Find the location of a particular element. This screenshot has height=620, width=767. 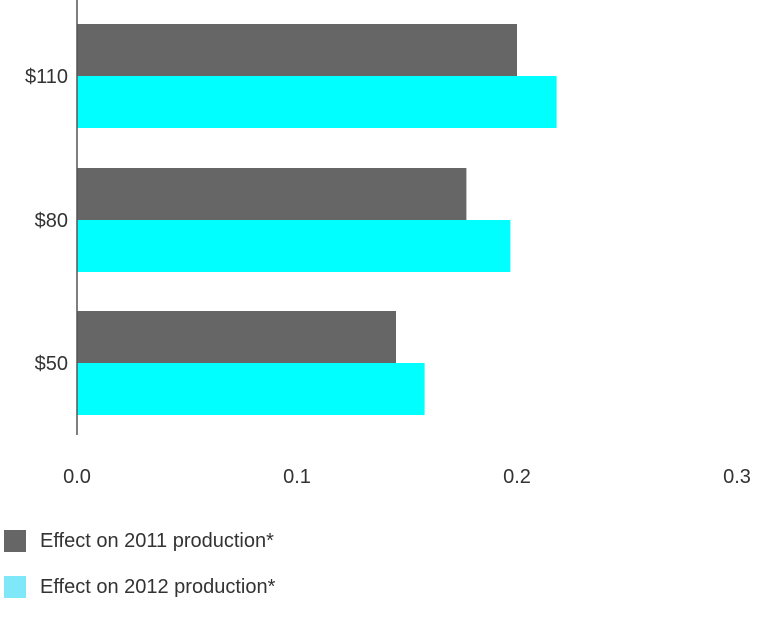

legend-swatch-2011 is located at coordinates (15, 541).